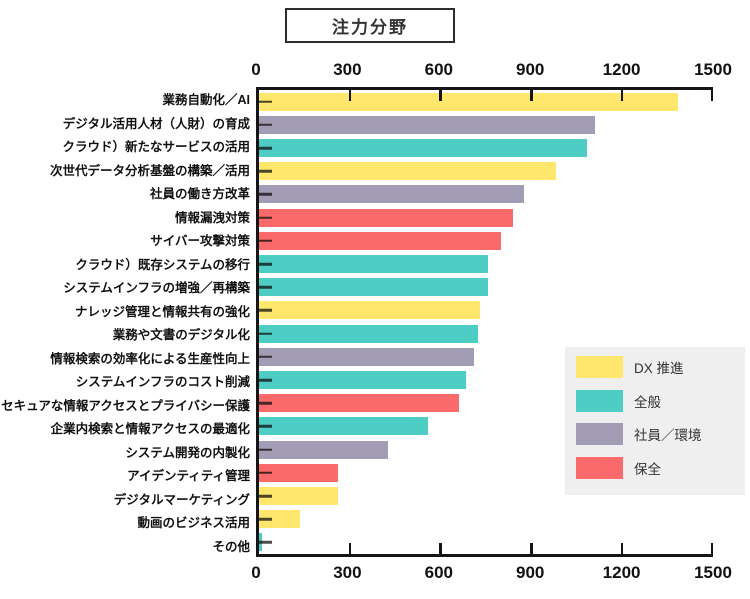 The width and height of the screenshot is (750, 599). What do you see at coordinates (256, 69) in the screenshot?
I see `x-tick-label-top: 0` at bounding box center [256, 69].